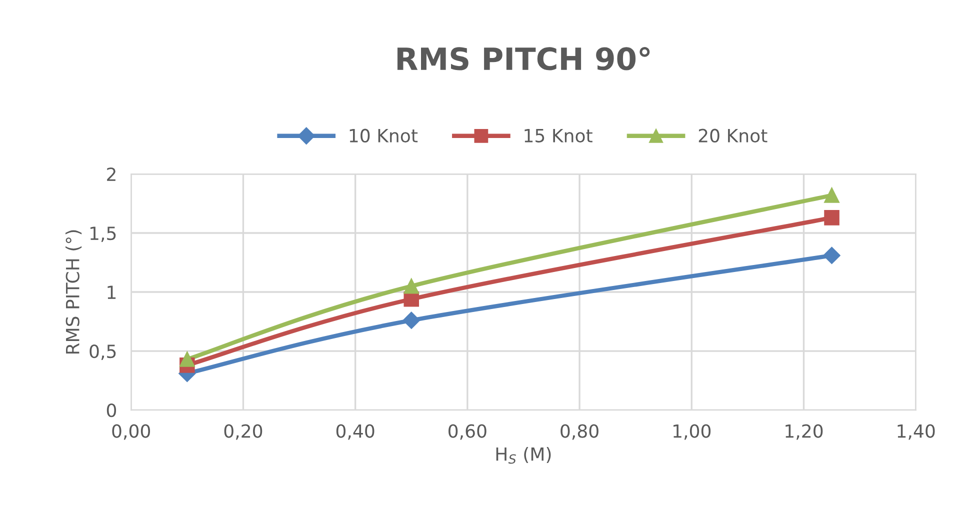  I want to click on x-tick-label: 1,40, so click(916, 432).